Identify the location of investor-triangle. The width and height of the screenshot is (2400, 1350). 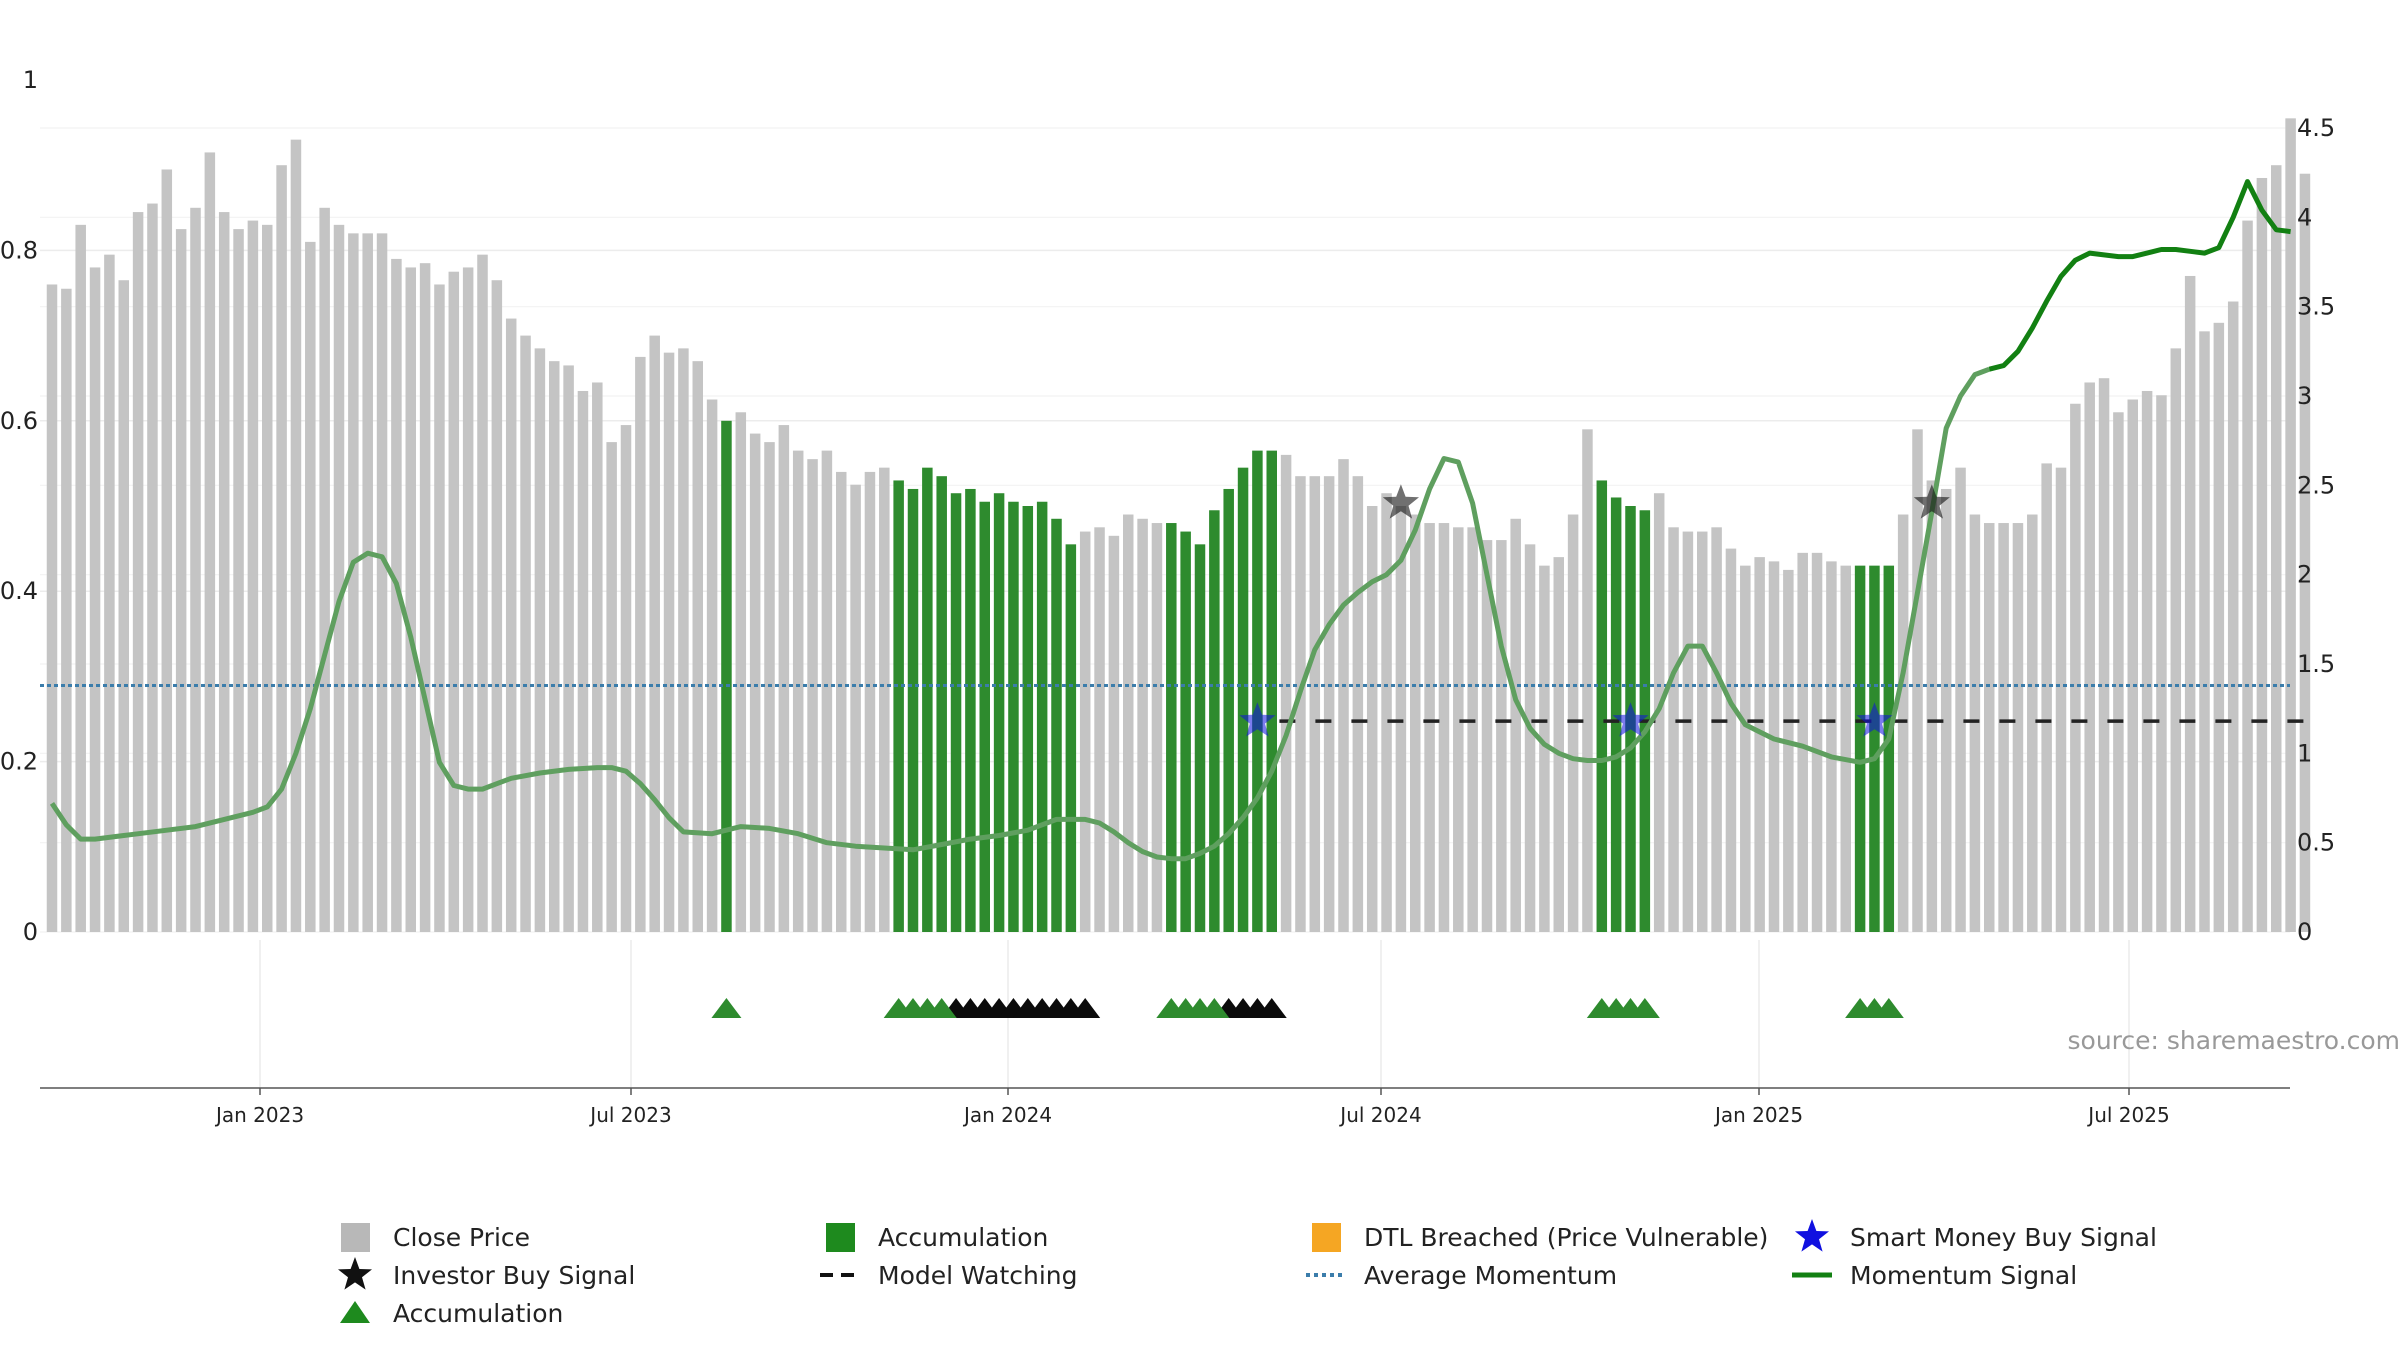
(1271, 1008).